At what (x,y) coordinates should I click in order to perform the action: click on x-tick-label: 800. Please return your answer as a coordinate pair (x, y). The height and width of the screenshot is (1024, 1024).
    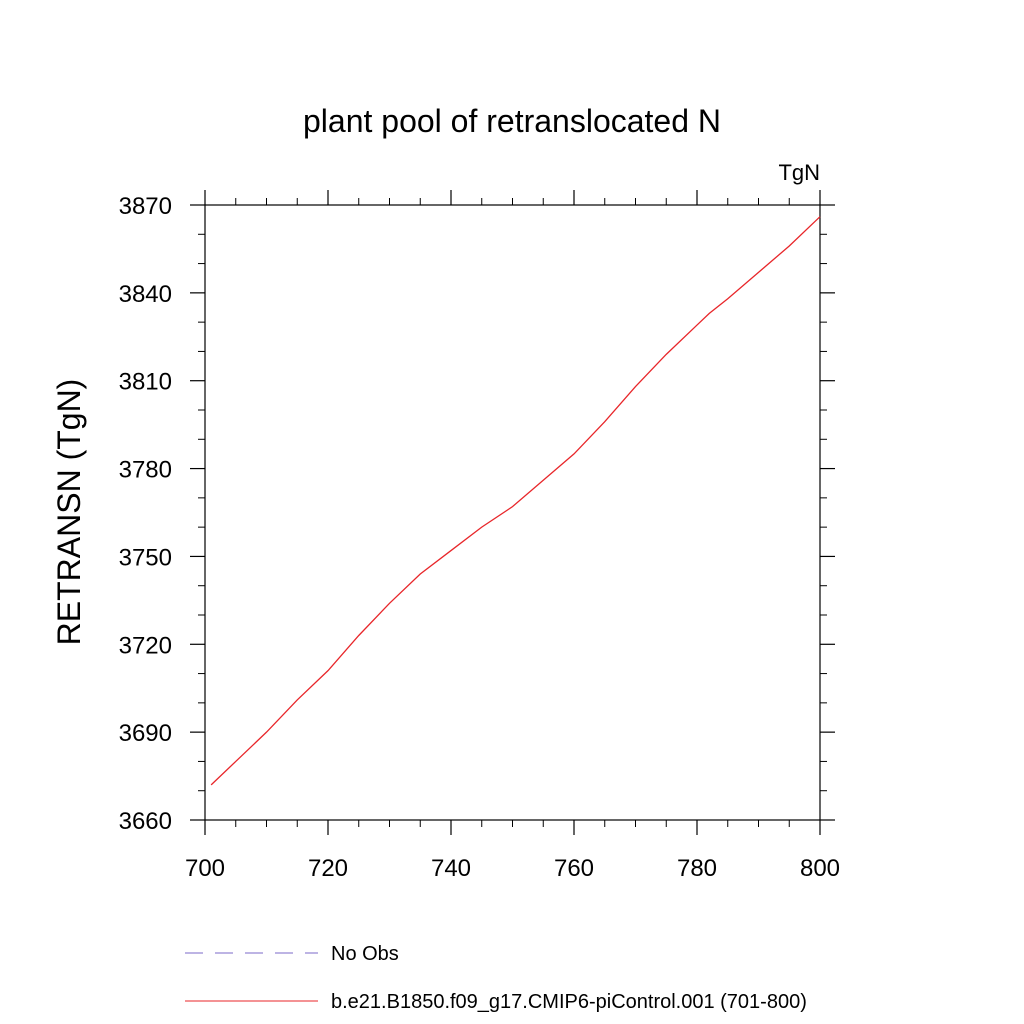
    Looking at the image, I should click on (820, 868).